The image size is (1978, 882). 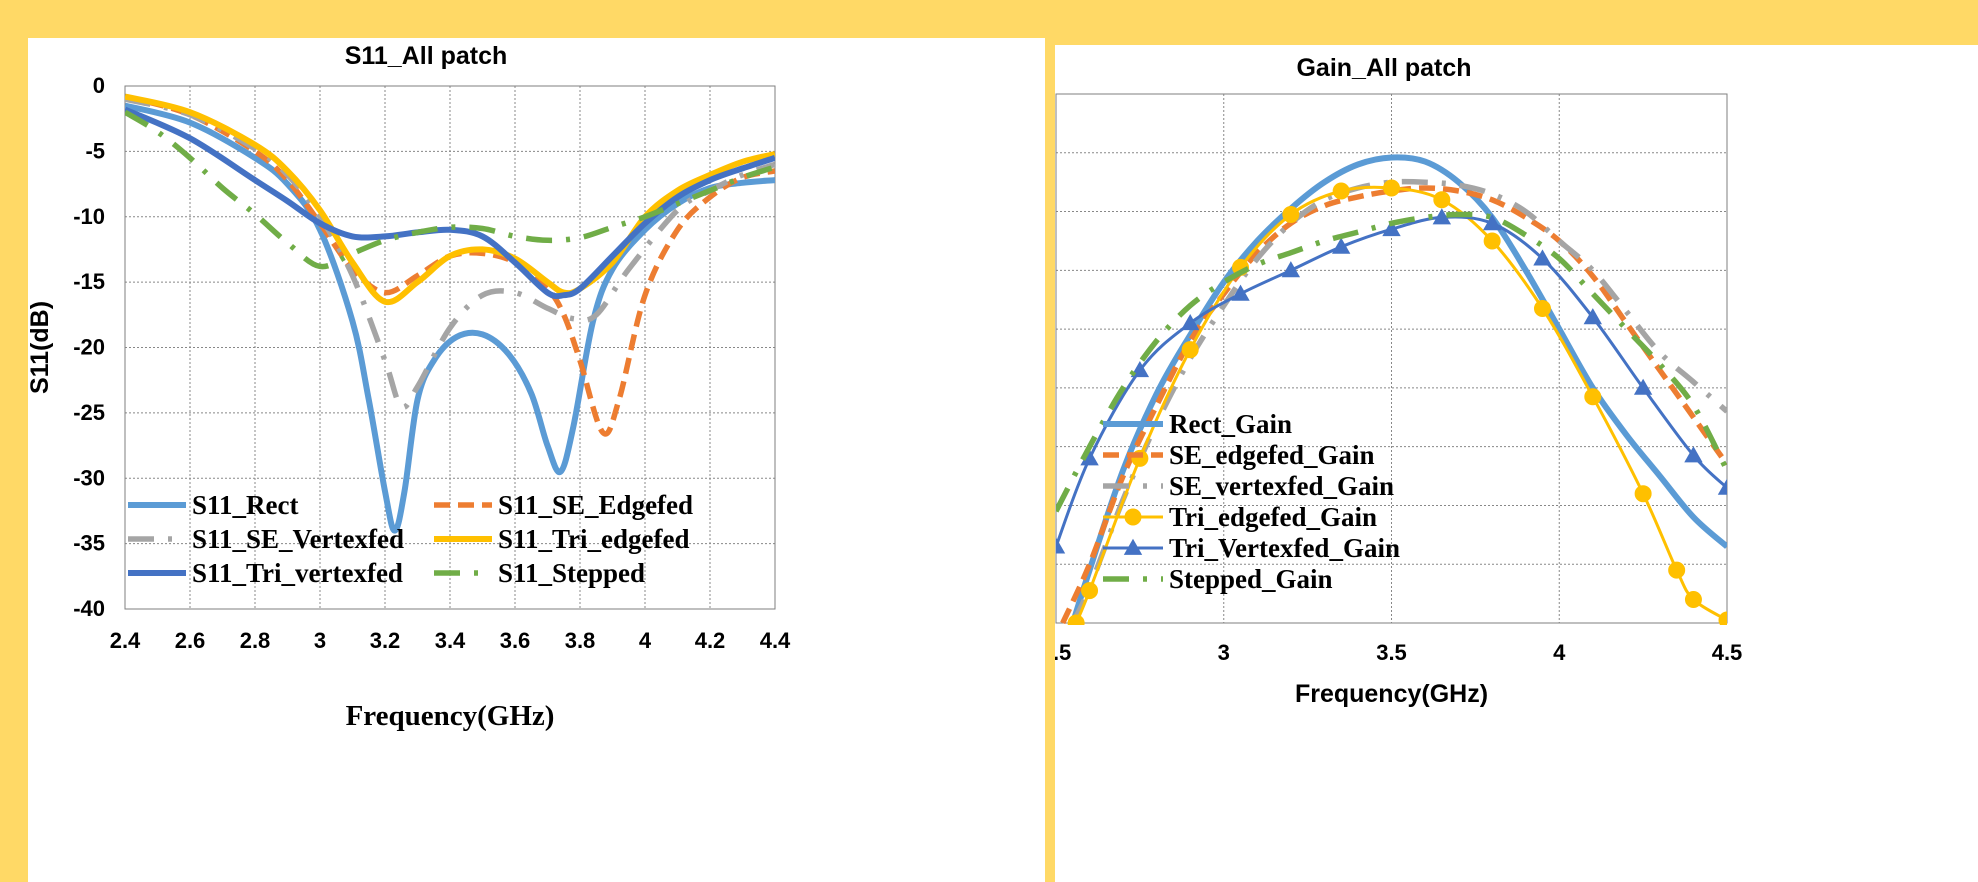 What do you see at coordinates (775, 640) in the screenshot?
I see `x-tick-label: 4.4` at bounding box center [775, 640].